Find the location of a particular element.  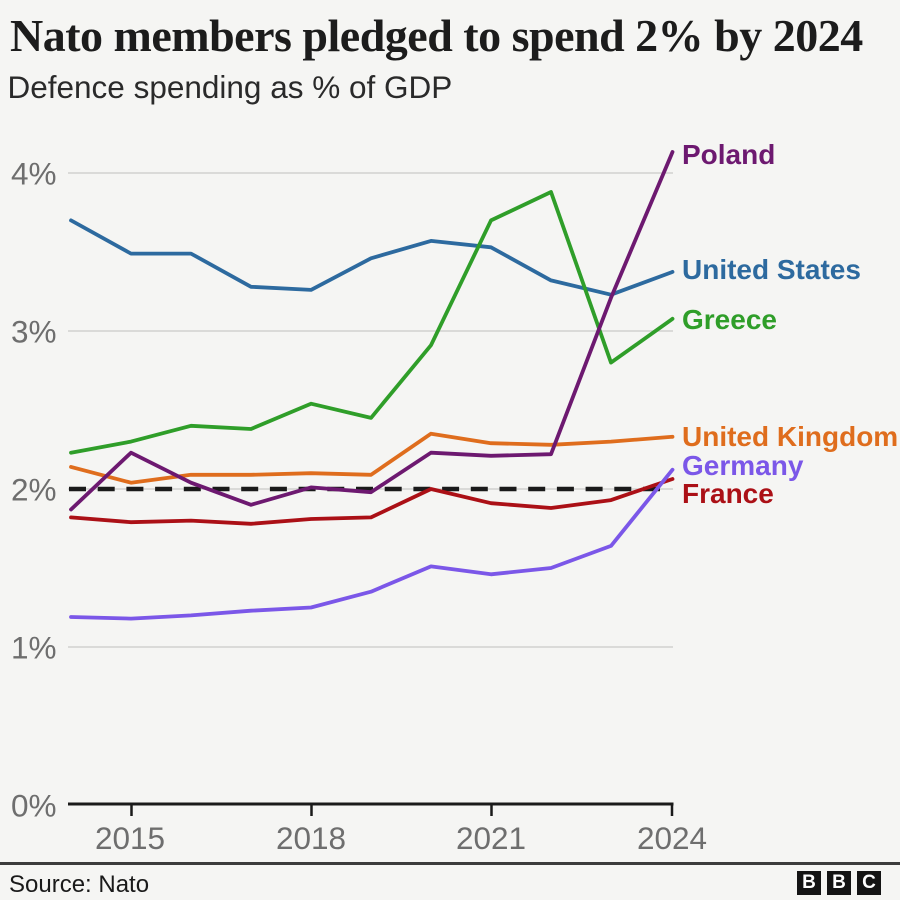

svg-text: 0% is located at coordinates (34, 806).